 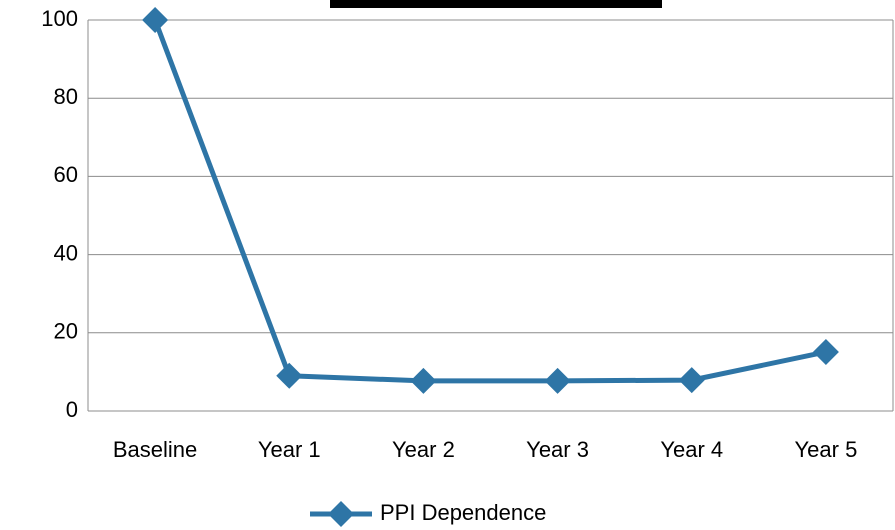 I want to click on title-box, so click(x=496, y=4).